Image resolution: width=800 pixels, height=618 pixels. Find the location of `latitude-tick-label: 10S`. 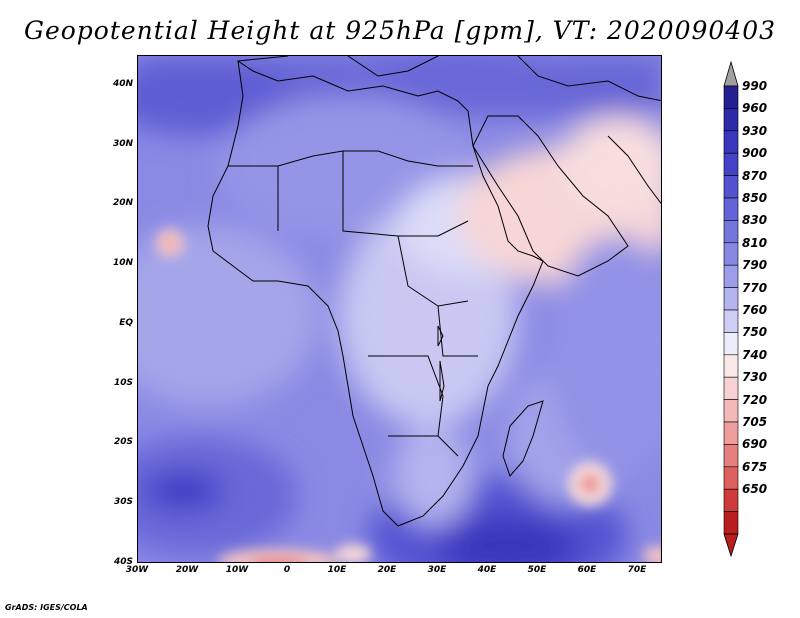

latitude-tick-label: 10S is located at coordinates (123, 382).